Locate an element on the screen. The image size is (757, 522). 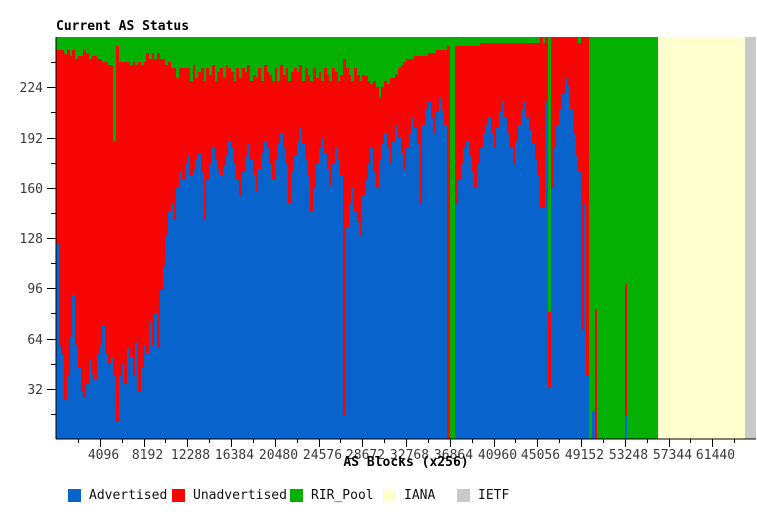
x-tick-label: 32768 is located at coordinates (409, 455).